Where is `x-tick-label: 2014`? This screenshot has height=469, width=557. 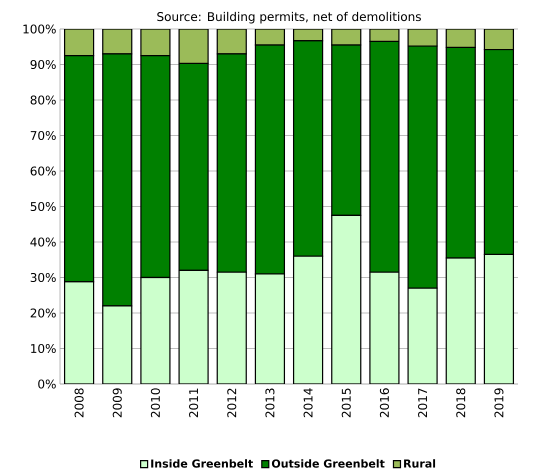 x-tick-label: 2014 is located at coordinates (308, 403).